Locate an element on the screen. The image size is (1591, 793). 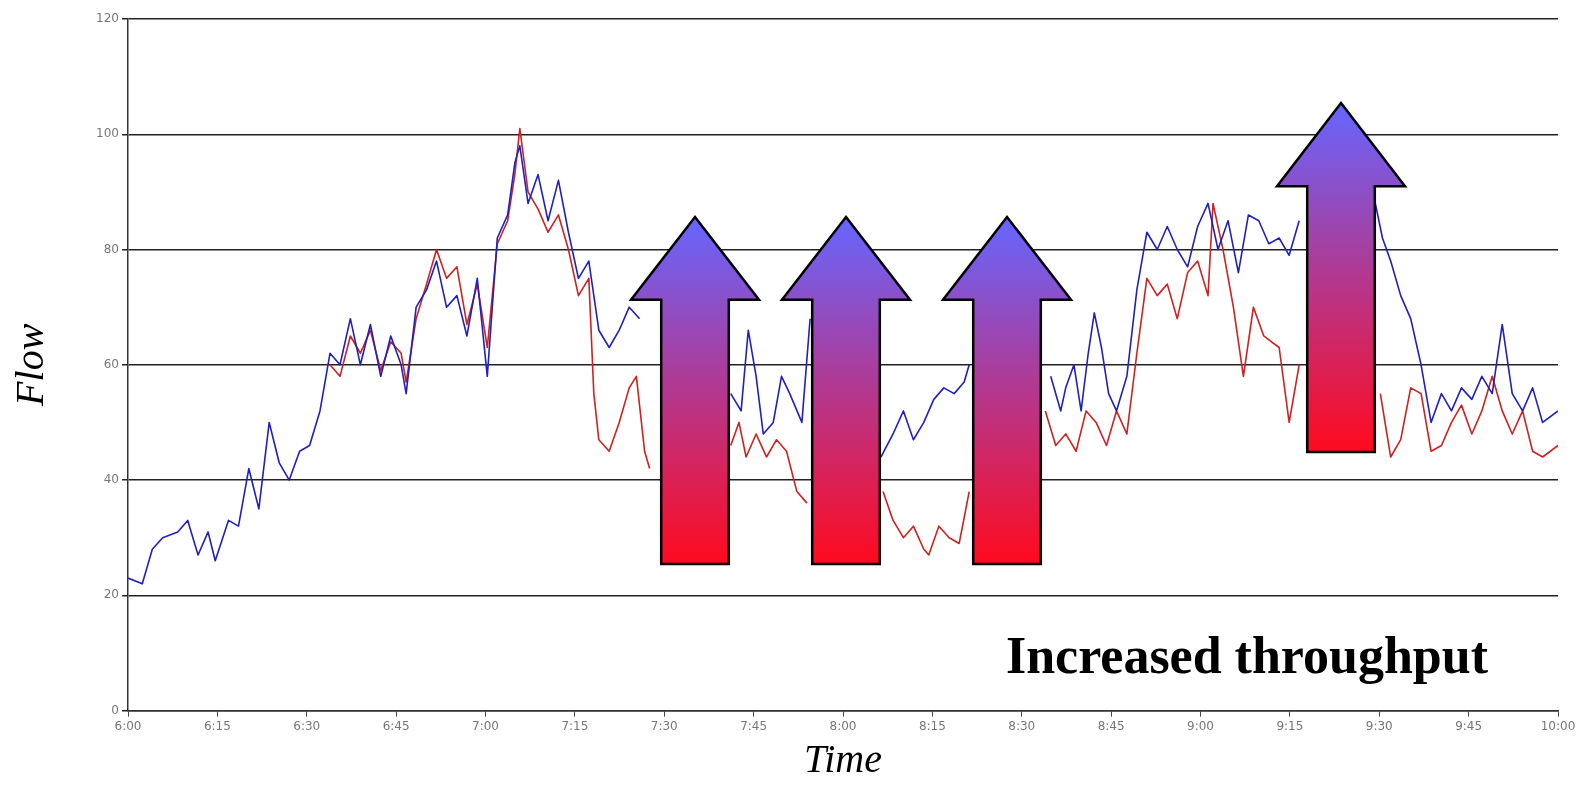
x-tick-label: 6:15 is located at coordinates (217, 725).